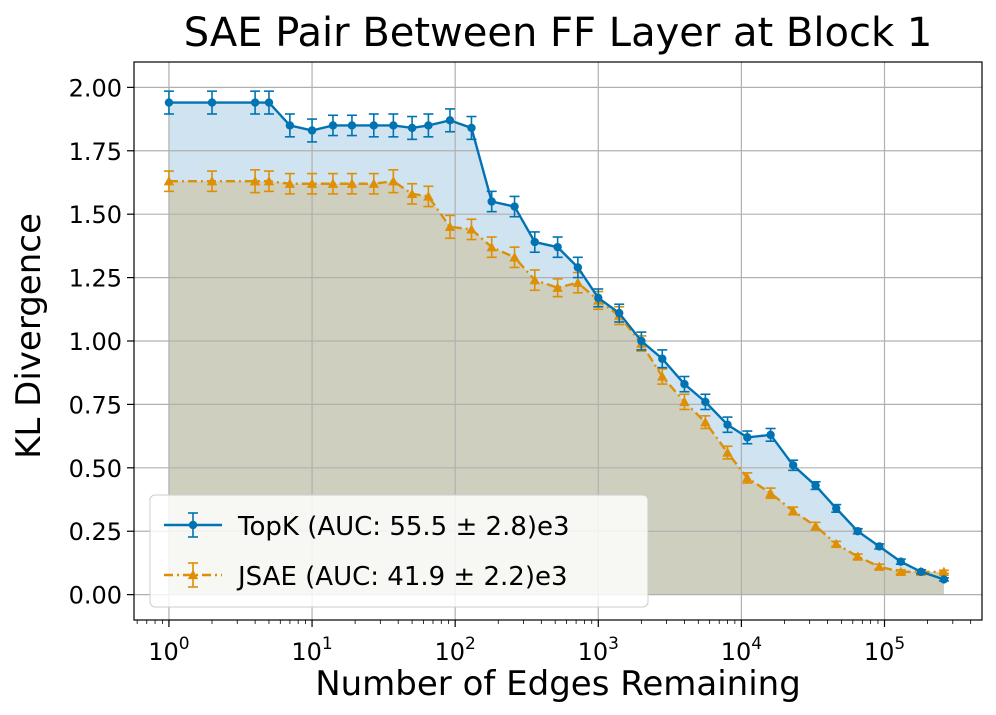  Describe the element at coordinates (402, 577) in the screenshot. I see `legend-label-1: JSAE (AUC: 41.9 ± 2.2)e3` at that location.